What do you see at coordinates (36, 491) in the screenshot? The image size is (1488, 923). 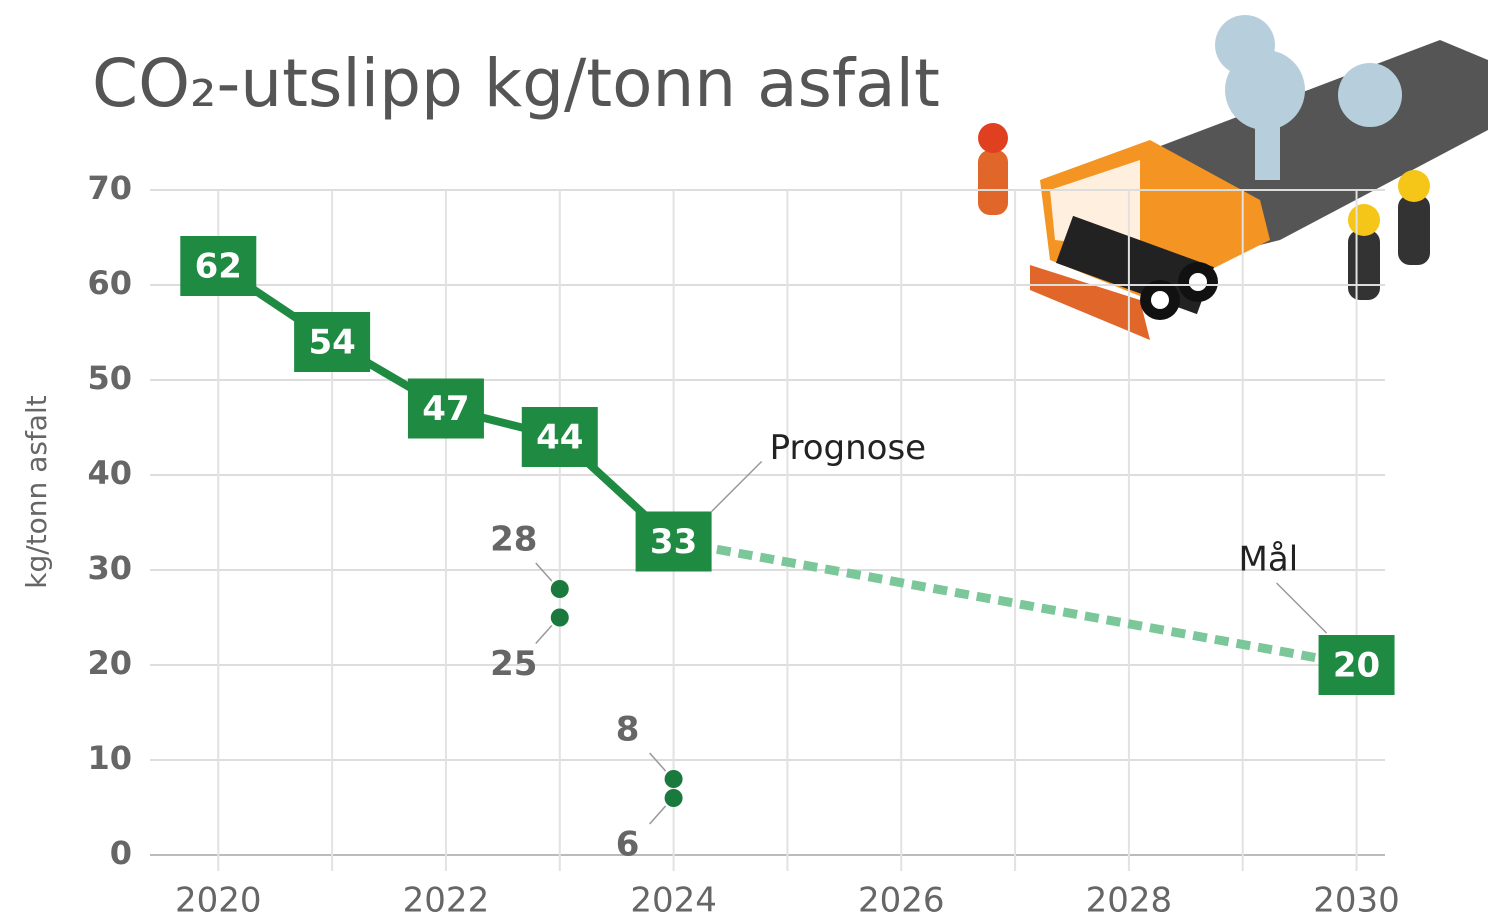 I see `y-axis-label: kg/tonn asfalt` at bounding box center [36, 491].